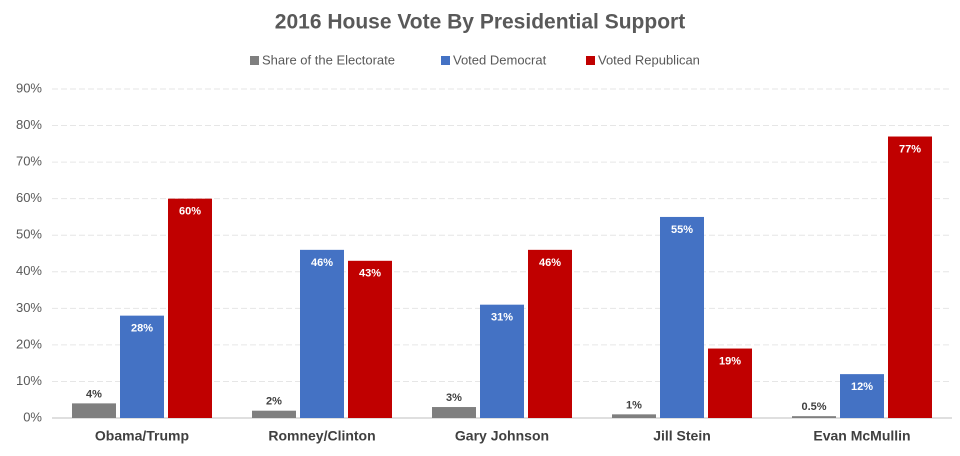 The width and height of the screenshot is (960, 456). Describe the element at coordinates (328, 59) in the screenshot. I see `legend-label: Share of the Electorate` at that location.